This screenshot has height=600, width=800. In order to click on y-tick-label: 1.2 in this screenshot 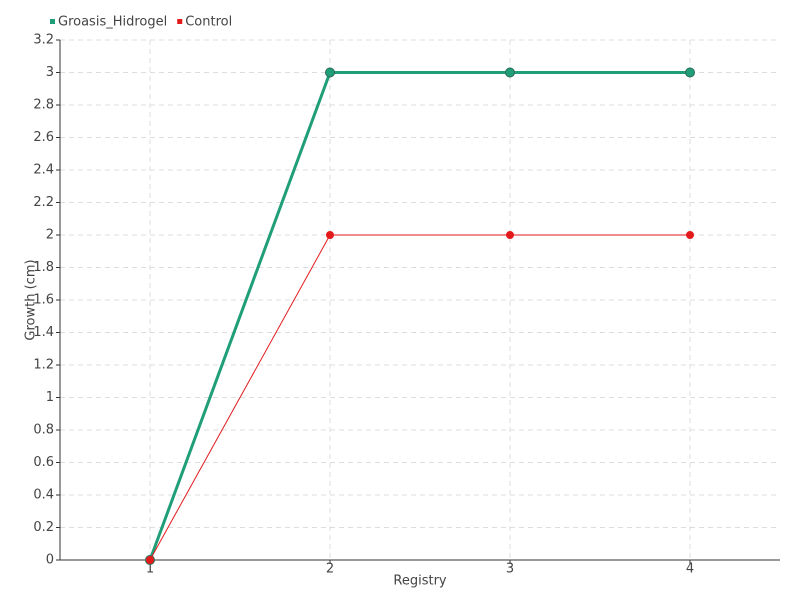, I will do `click(43, 365)`.